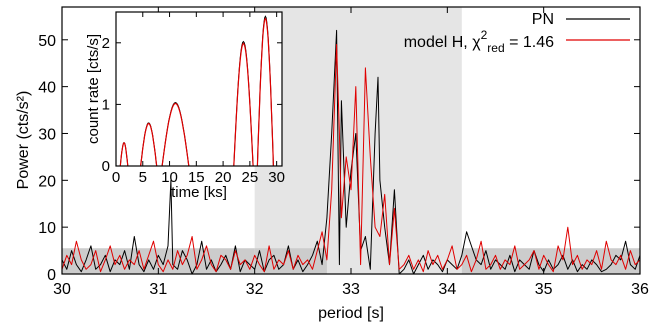 Image resolution: width=668 pixels, height=326 pixels. I want to click on inset-x-tick-label: 0, so click(116, 177).